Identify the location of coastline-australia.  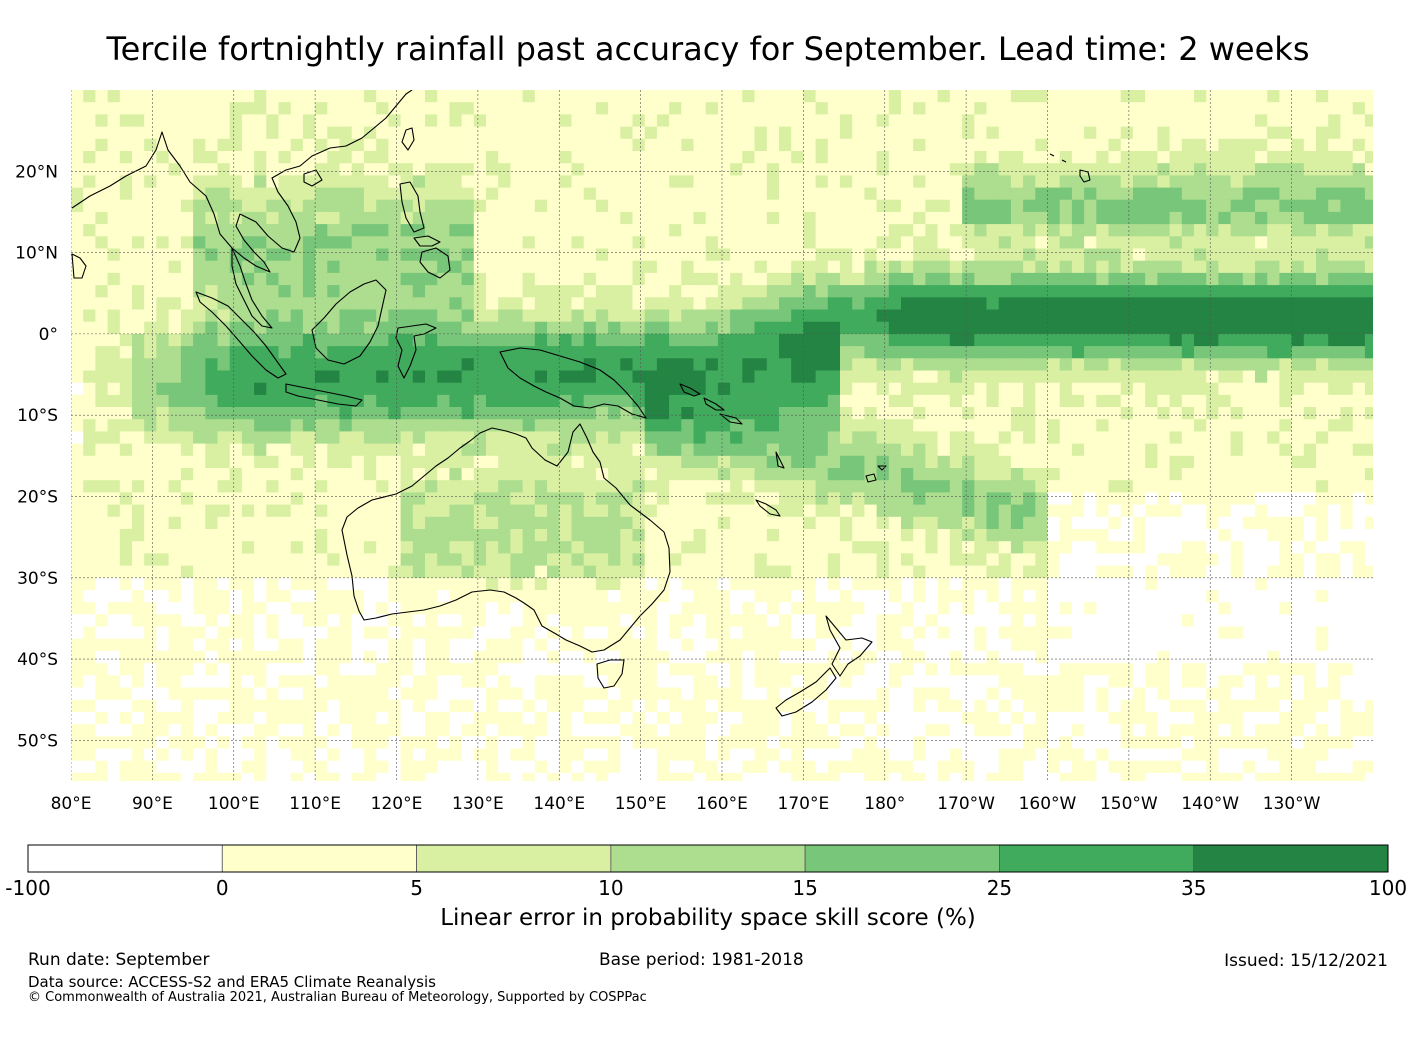
(506, 538).